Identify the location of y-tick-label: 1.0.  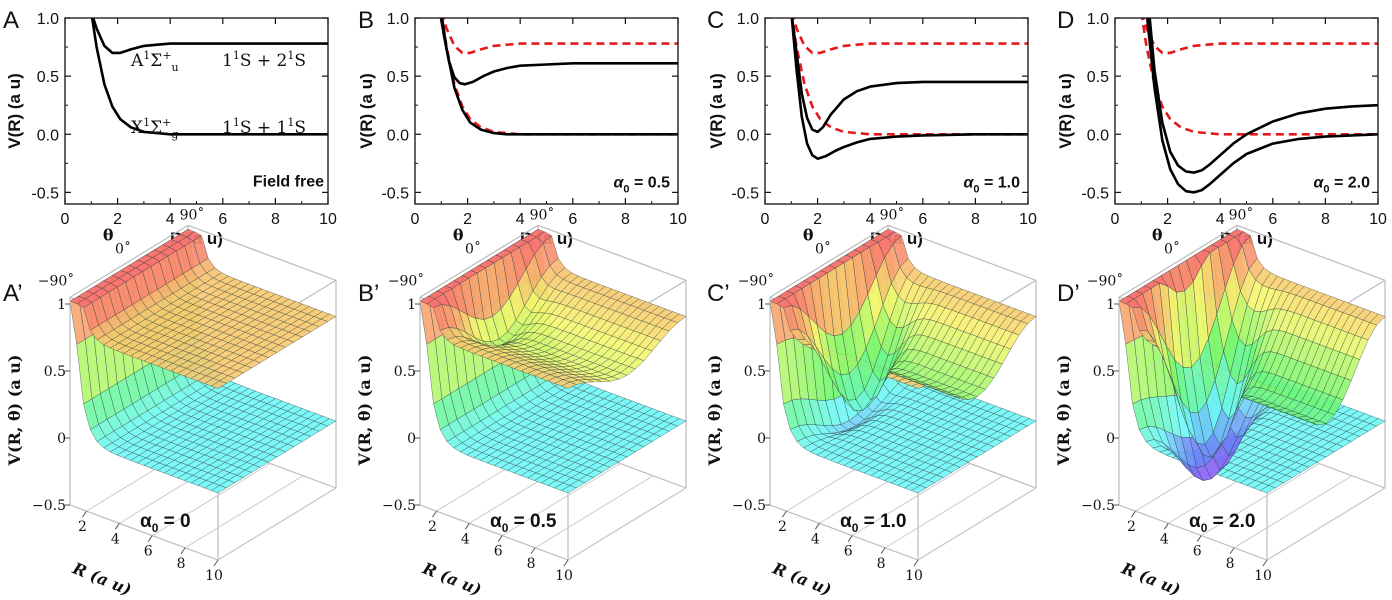
(1098, 19).